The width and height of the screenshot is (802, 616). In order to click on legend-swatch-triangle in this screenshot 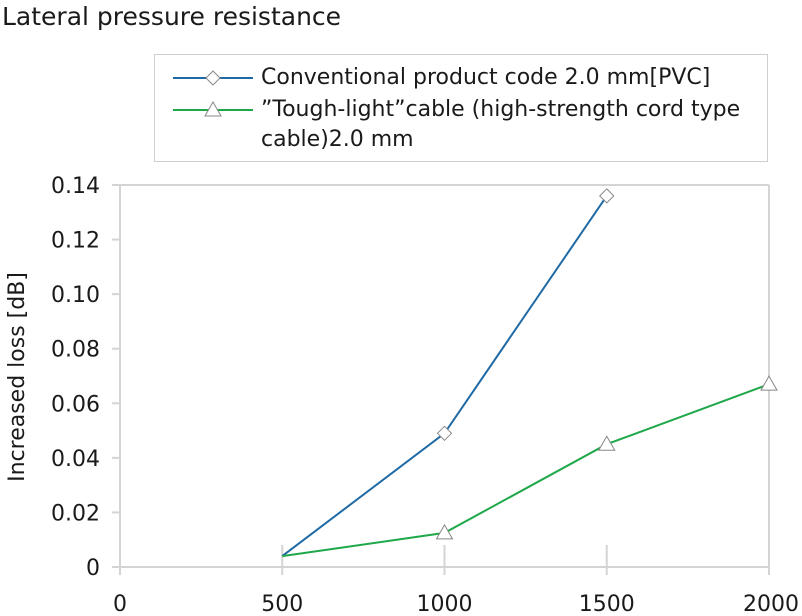, I will do `click(213, 108)`.